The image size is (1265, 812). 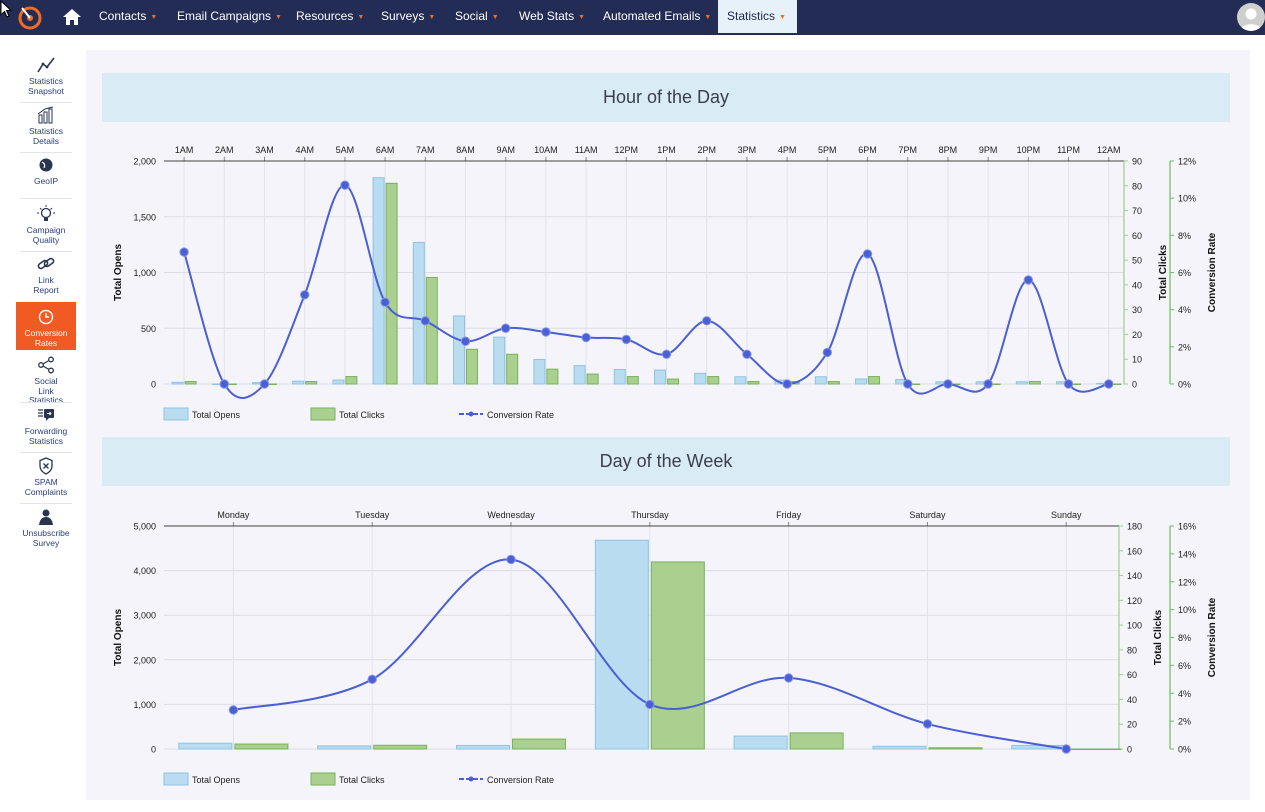 I want to click on nav-contacts: Contacts ▼, so click(x=128, y=16).